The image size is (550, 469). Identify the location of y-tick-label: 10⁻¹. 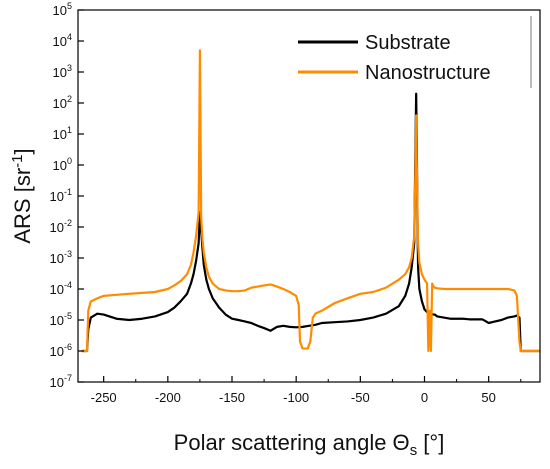
(61, 195).